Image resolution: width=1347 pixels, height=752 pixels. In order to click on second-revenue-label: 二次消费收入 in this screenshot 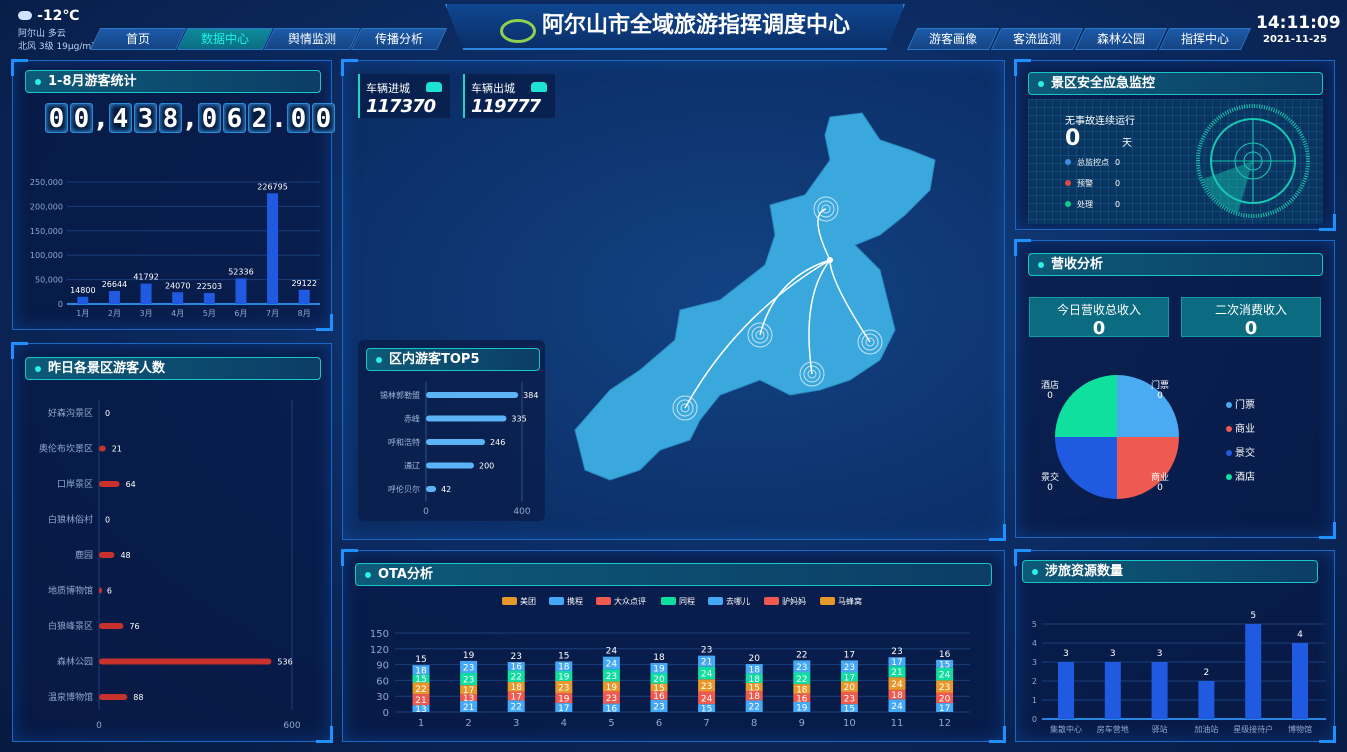, I will do `click(1250, 310)`.